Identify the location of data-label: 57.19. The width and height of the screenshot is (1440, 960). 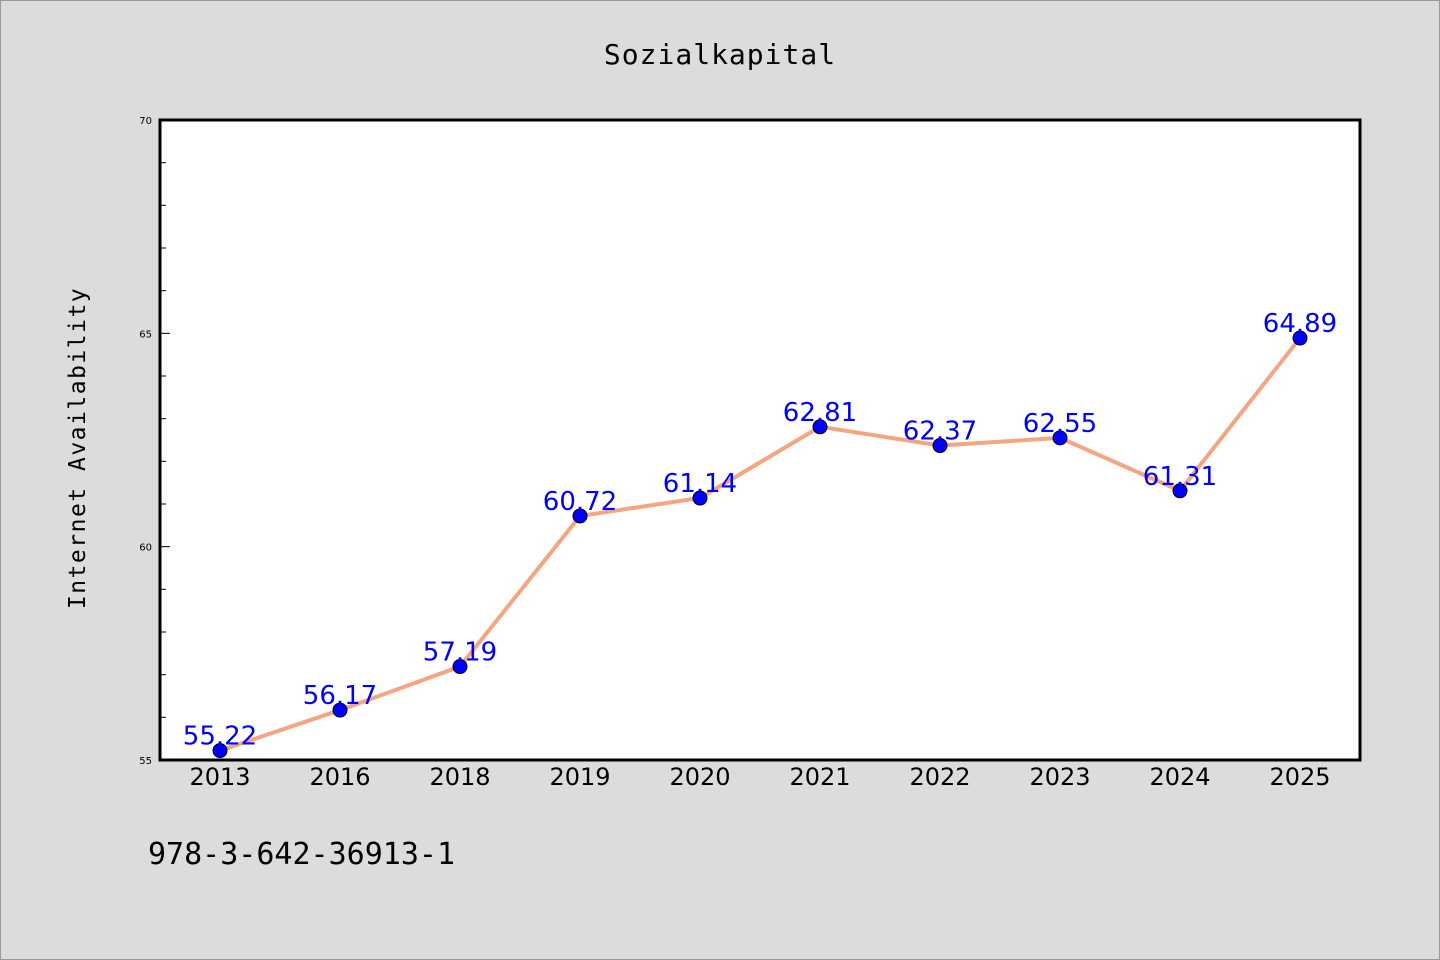
(460, 653).